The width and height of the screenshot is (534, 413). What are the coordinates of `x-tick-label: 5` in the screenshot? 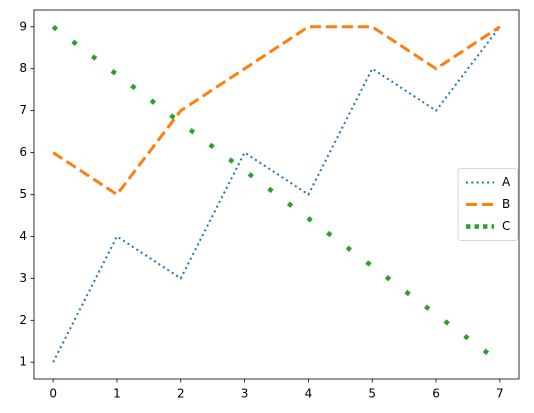 It's located at (372, 394).